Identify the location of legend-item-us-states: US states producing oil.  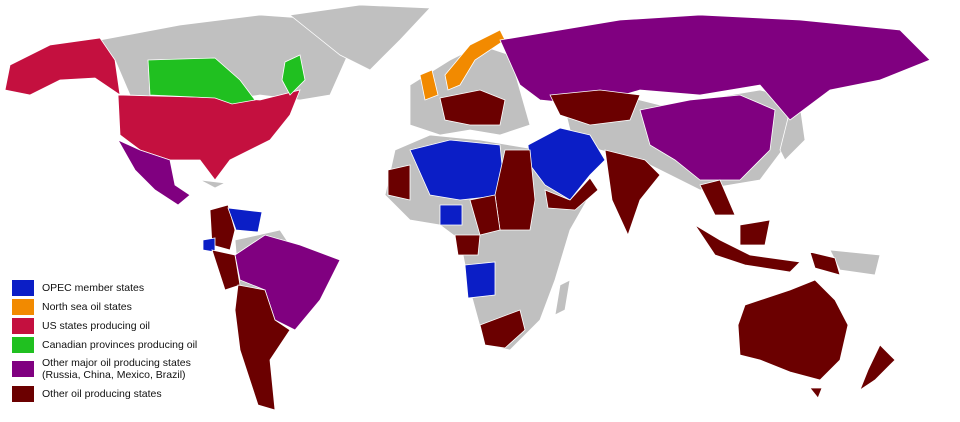
(107, 325).